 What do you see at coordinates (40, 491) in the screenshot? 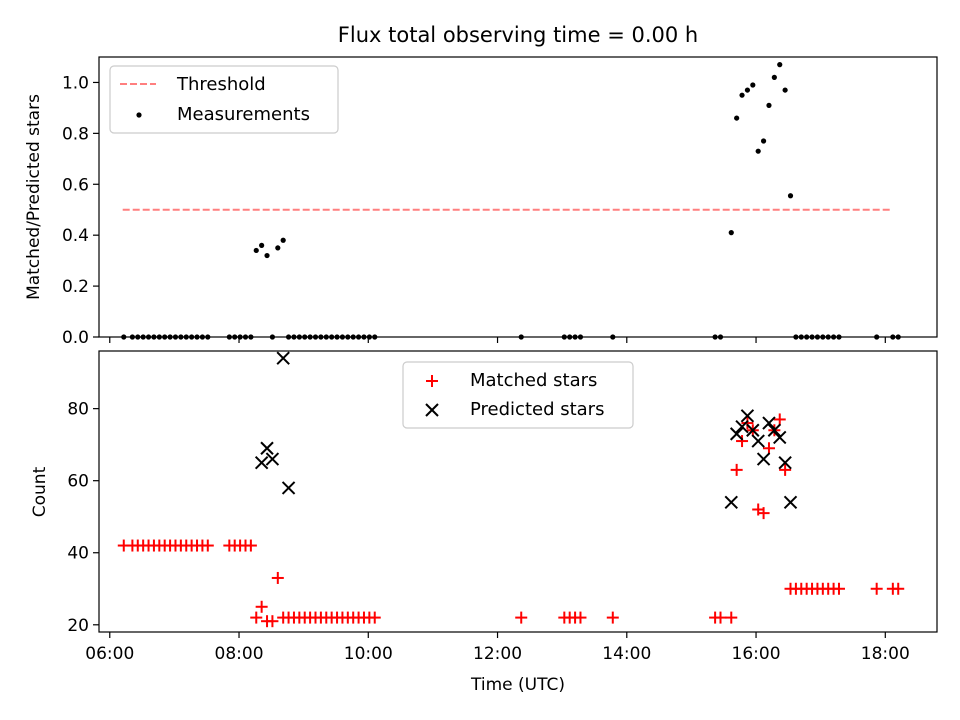
I see `bottom-y-axis-label: Count` at bounding box center [40, 491].